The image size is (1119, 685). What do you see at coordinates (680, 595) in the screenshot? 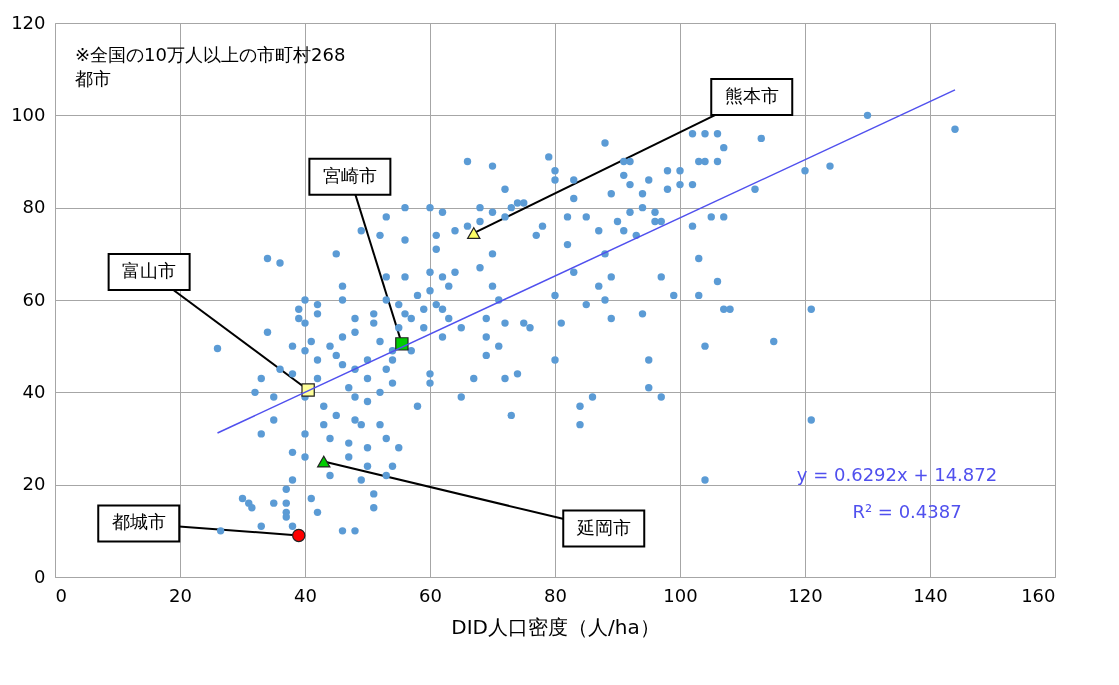
I see `x-tick-label: 100` at bounding box center [680, 595].